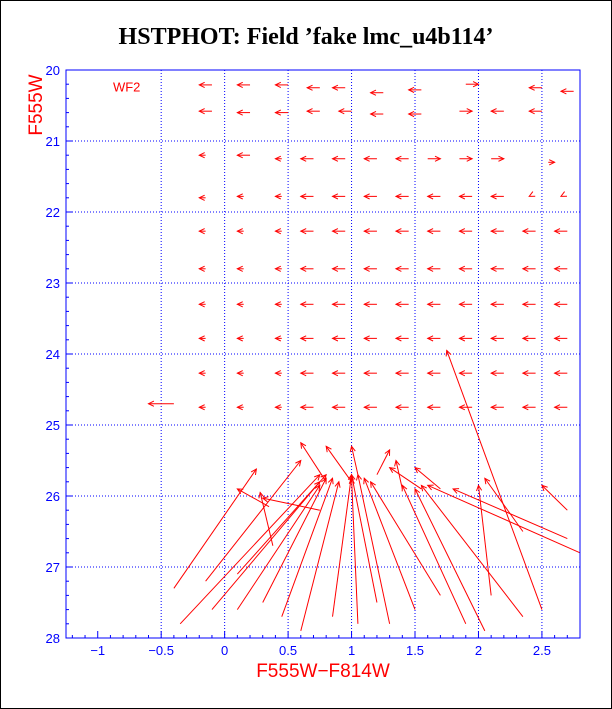  I want to click on x-tick-label-7: 2.5, so click(542, 650).